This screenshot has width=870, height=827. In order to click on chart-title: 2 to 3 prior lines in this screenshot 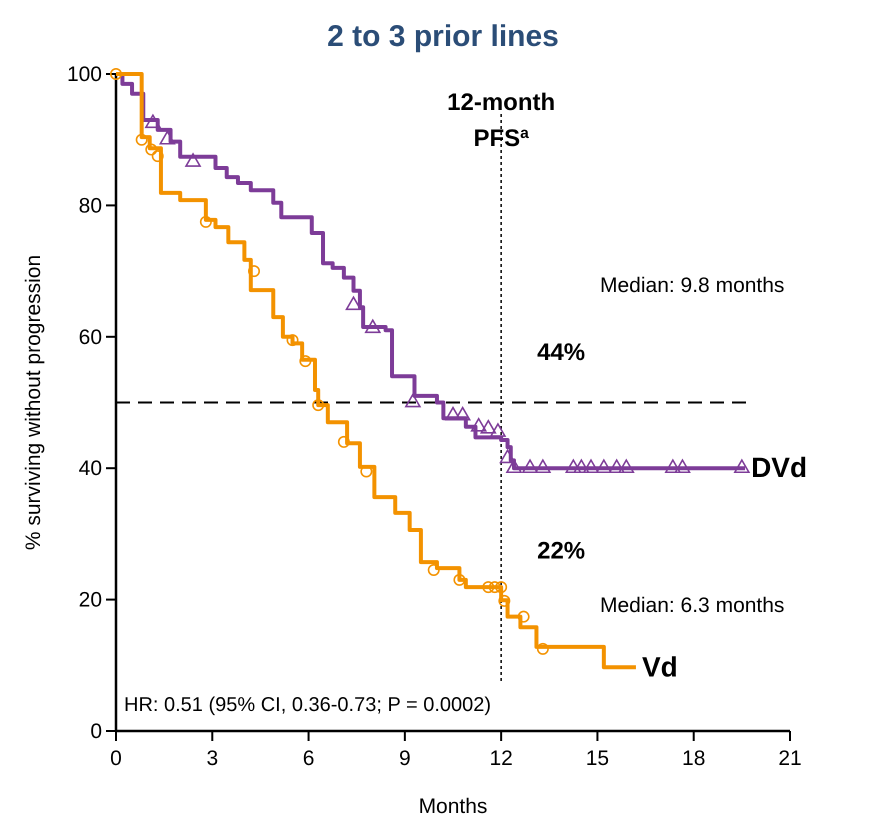, I will do `click(443, 36)`.